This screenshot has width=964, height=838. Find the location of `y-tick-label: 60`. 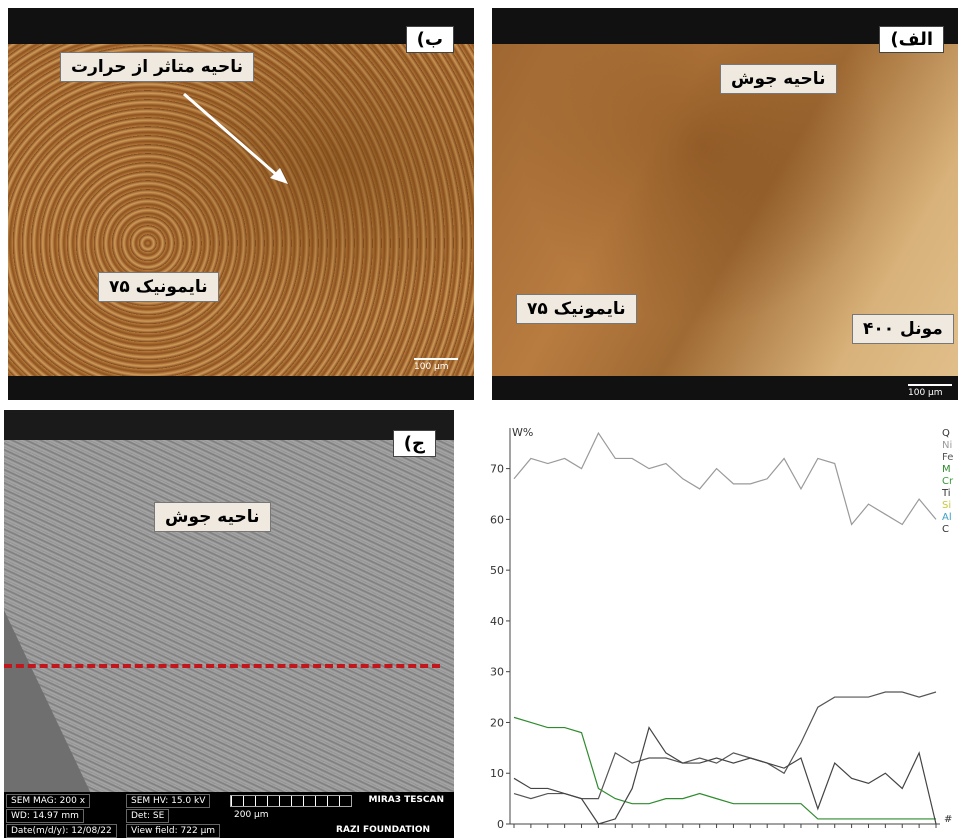

y-tick-label: 60 is located at coordinates (497, 519).